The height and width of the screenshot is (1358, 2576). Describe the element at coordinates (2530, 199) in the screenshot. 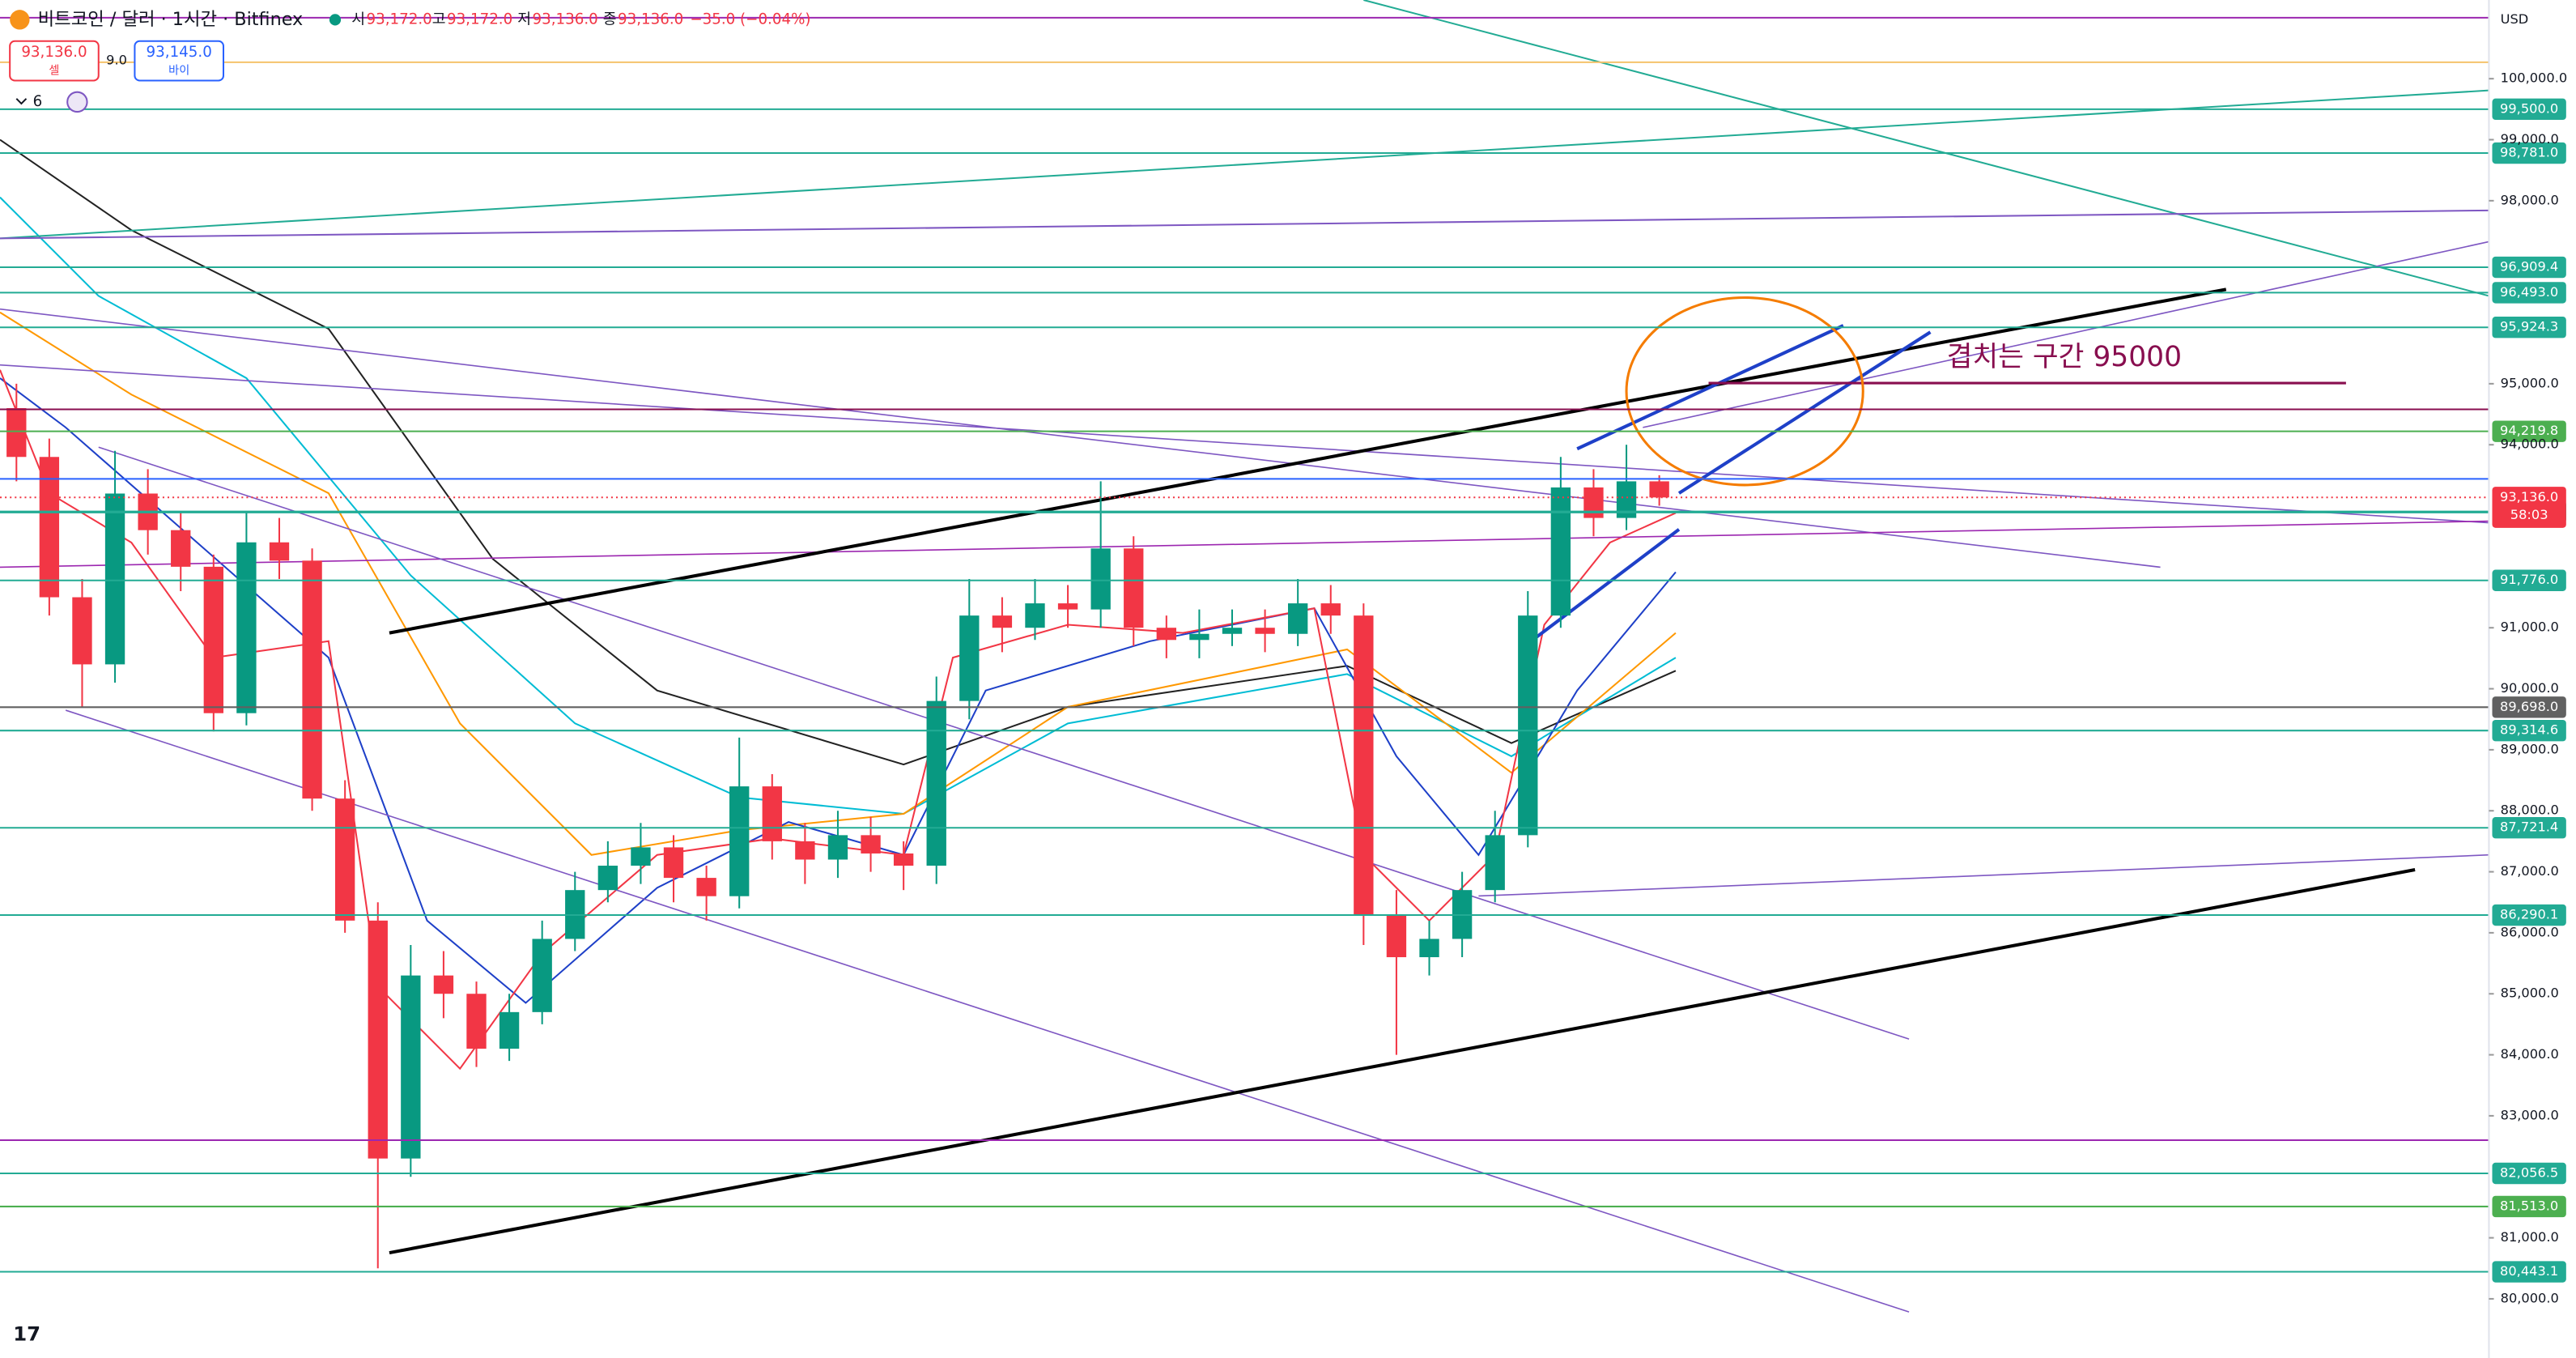

I see `y-tick-label: 98,000.0` at that location.